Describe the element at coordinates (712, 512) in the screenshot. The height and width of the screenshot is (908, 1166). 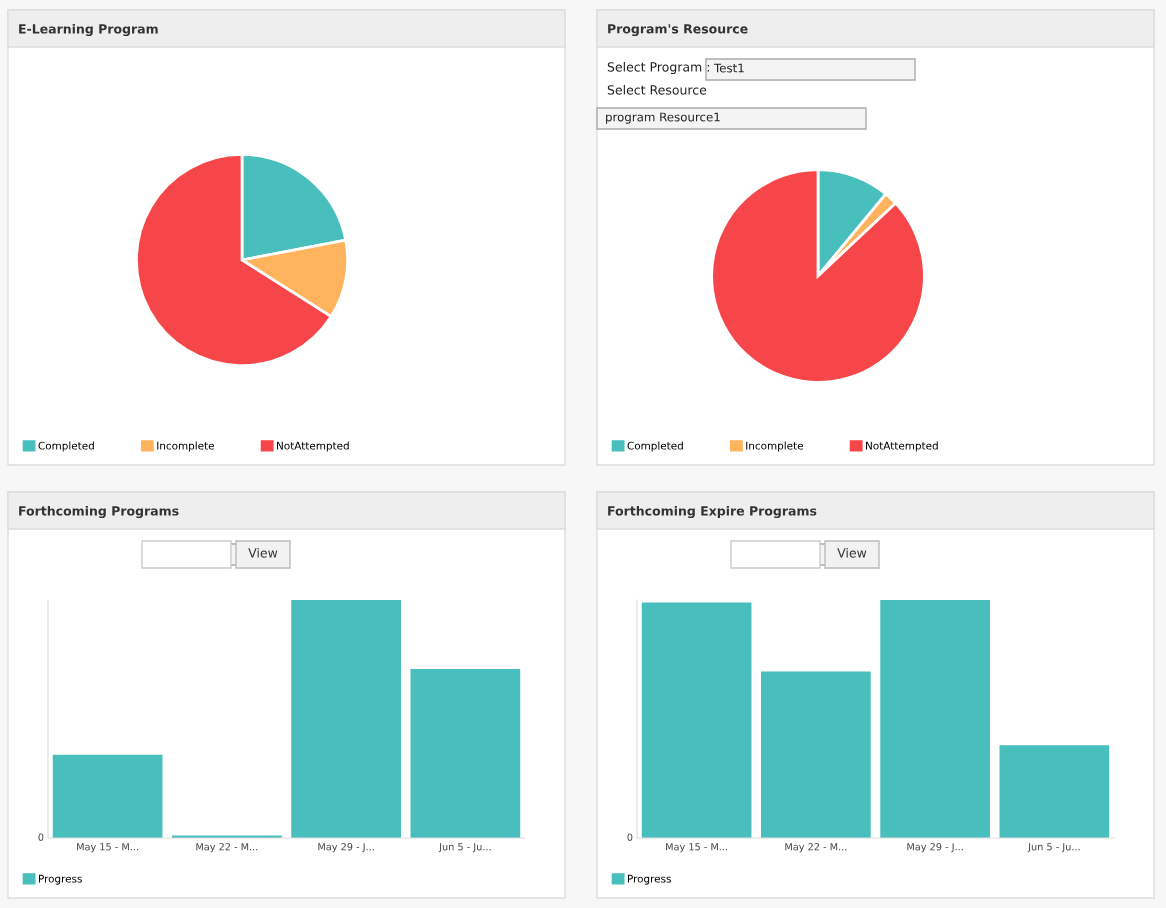
I see `chart-title: Forthcoming Expire Programs` at that location.